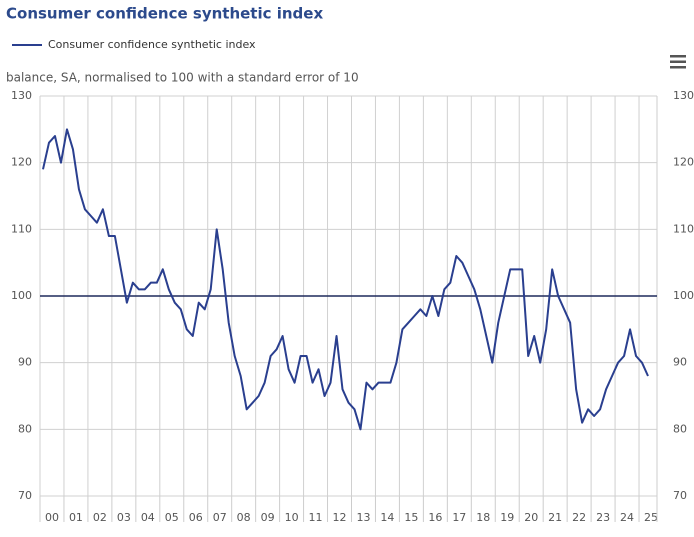 Image resolution: width=694 pixels, height=537 pixels. I want to click on x-tick-label: 05, so click(172, 517).